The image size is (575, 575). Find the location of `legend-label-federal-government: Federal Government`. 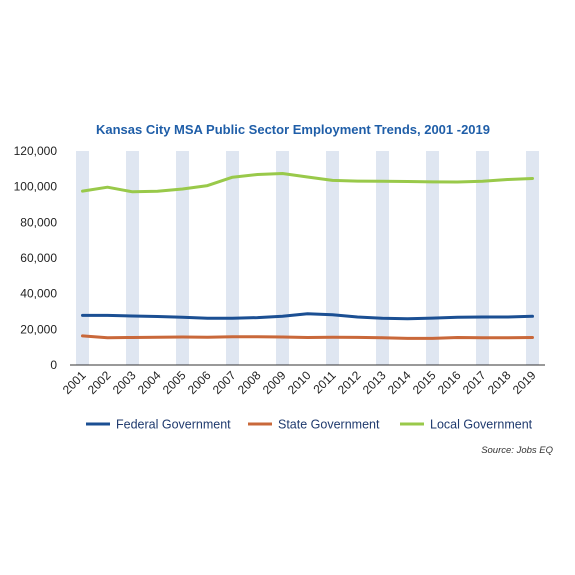

legend-label-federal-government: Federal Government is located at coordinates (173, 425).